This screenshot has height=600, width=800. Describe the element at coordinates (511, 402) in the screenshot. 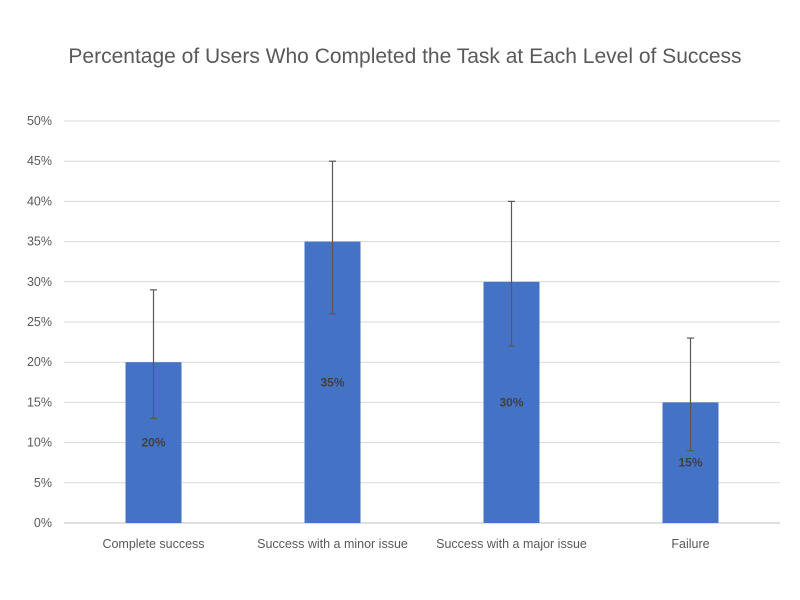

I see `data-label: 30%` at that location.